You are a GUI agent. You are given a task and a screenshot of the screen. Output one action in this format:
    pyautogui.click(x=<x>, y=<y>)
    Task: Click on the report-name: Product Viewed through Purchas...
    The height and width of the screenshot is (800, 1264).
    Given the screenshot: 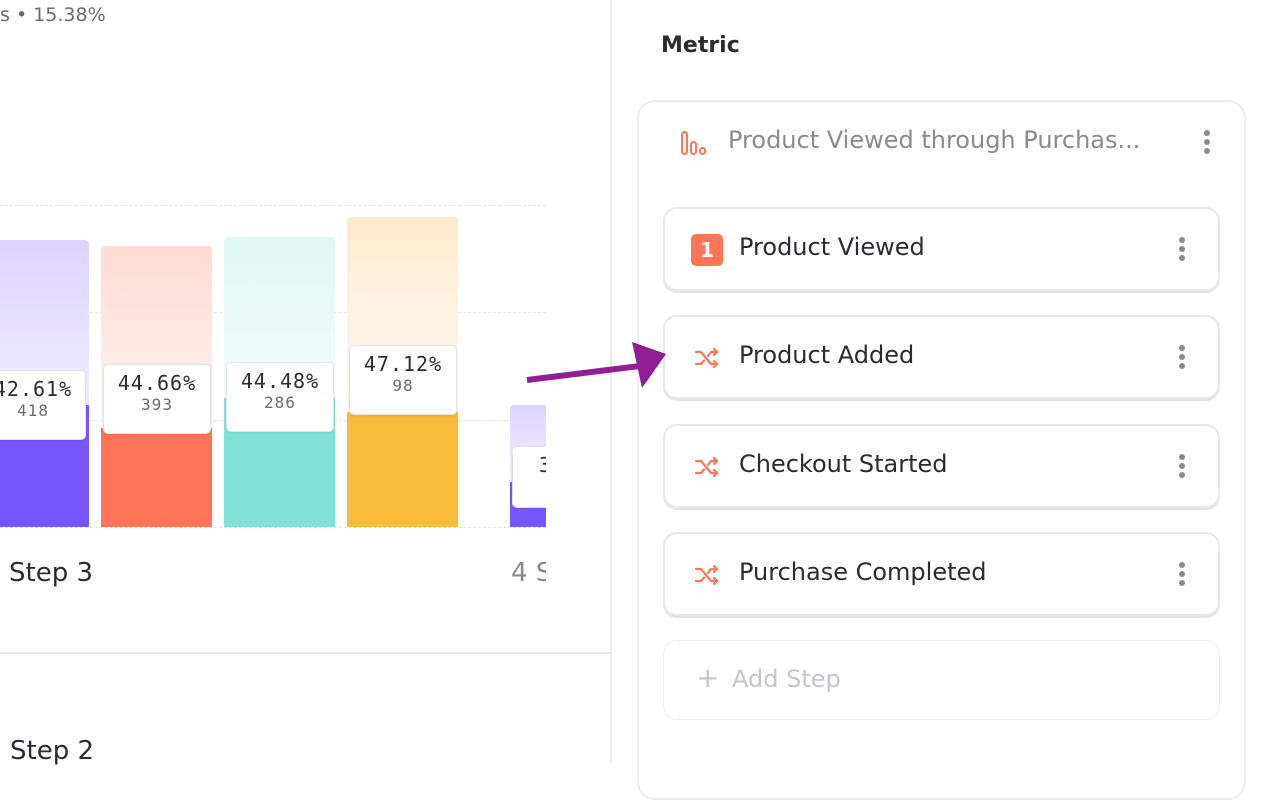 What is the action you would take?
    pyautogui.click(x=934, y=140)
    